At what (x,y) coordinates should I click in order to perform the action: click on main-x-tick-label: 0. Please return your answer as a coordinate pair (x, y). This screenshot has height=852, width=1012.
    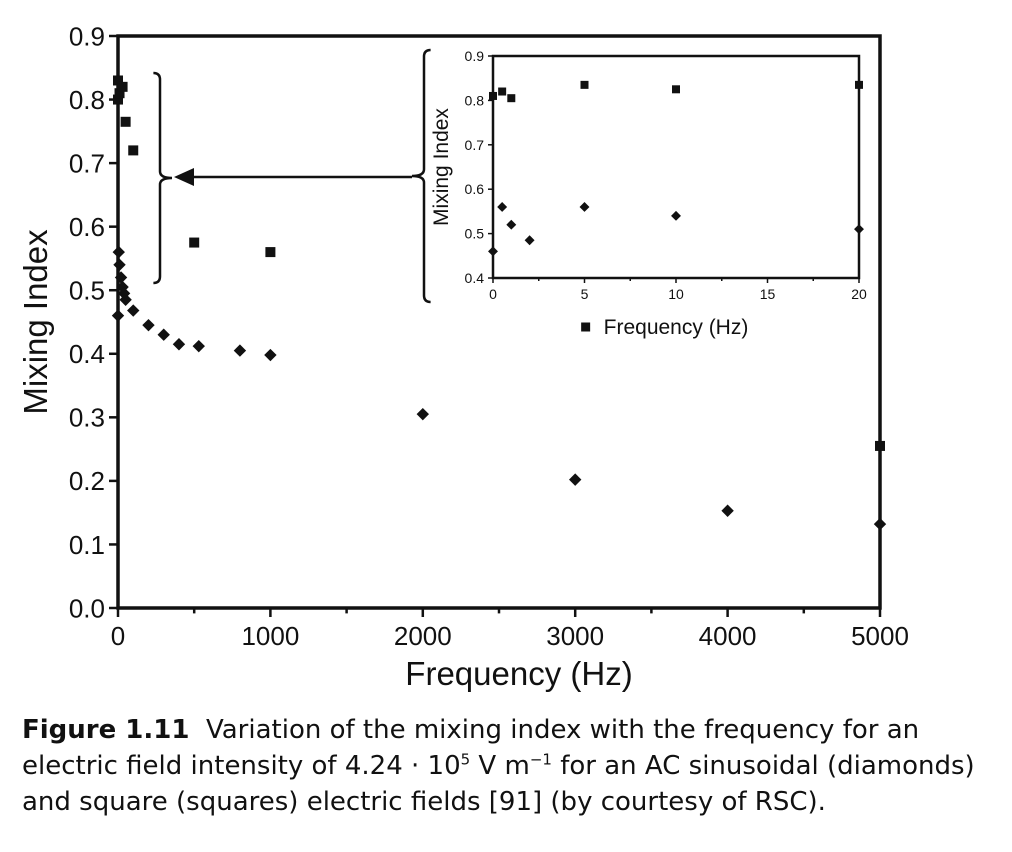
    Looking at the image, I should click on (118, 636).